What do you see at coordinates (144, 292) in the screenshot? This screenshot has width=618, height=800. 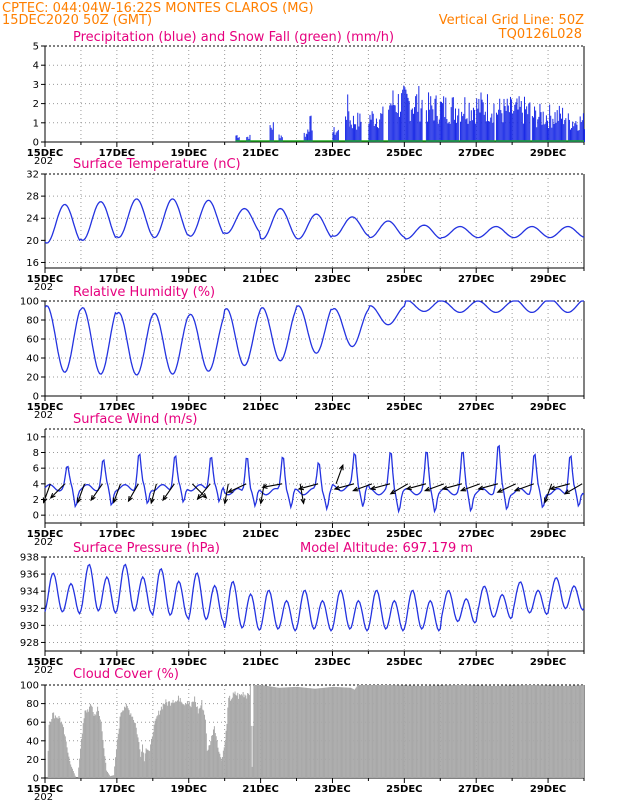 I see `humidity-title: Relative Humidity (%)` at bounding box center [144, 292].